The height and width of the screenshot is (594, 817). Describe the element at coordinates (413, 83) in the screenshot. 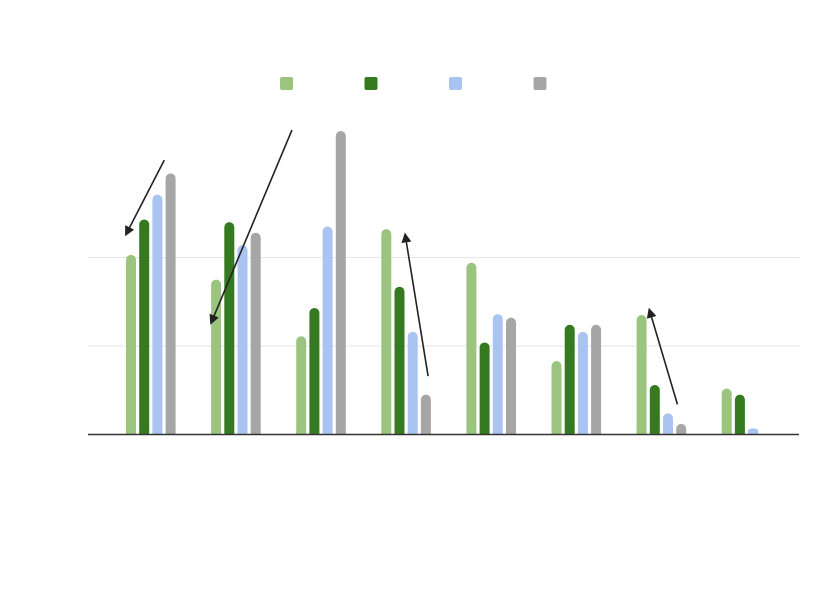

I see `chart-legend` at that location.